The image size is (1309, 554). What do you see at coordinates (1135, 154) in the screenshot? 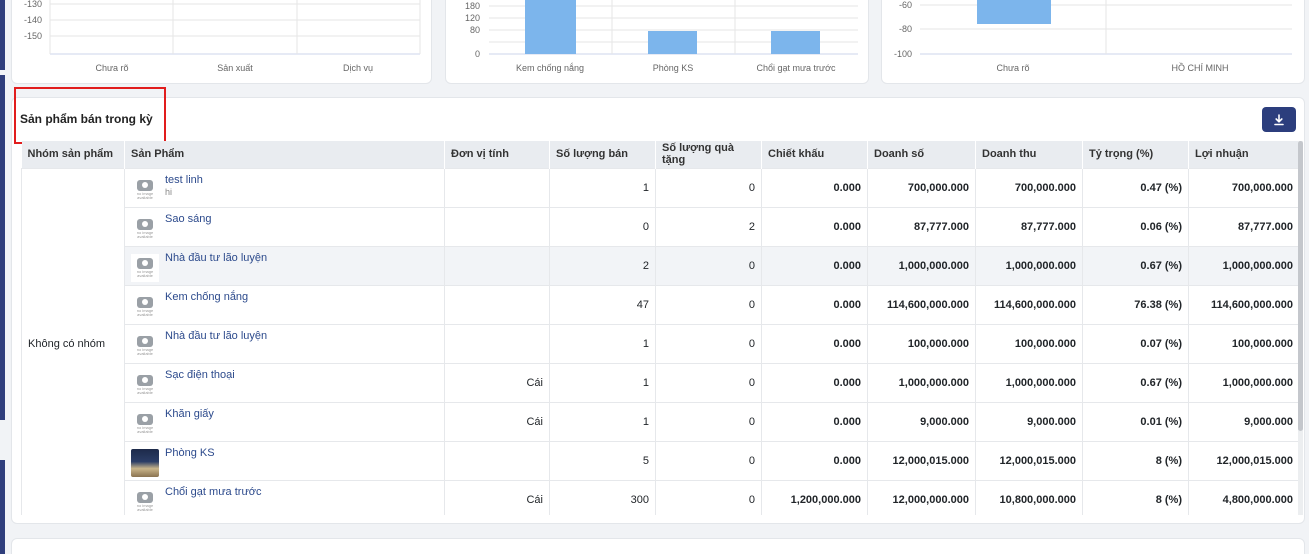
I see `col-header-share: Tỷ trọng (%)` at bounding box center [1135, 154].